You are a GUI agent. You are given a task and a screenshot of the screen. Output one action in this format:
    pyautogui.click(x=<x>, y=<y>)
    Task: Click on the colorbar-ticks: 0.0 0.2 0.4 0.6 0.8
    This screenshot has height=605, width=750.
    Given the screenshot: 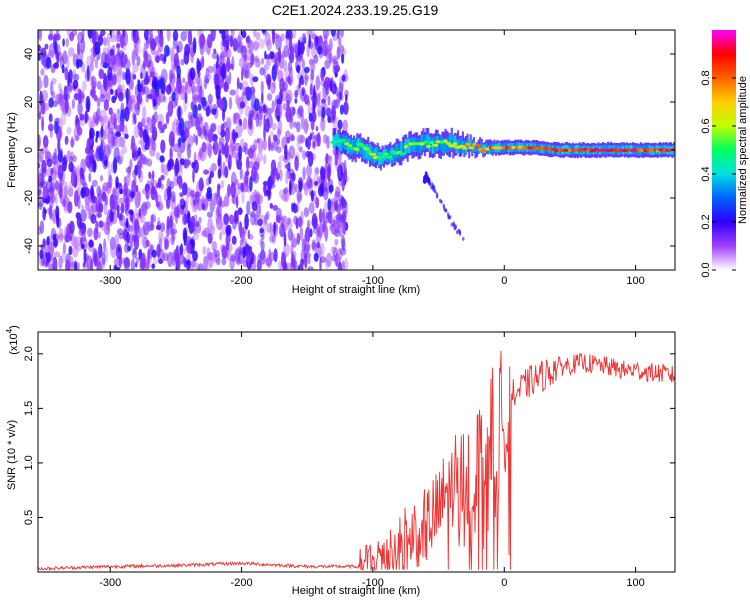 What is the action you would take?
    pyautogui.click(x=718, y=174)
    